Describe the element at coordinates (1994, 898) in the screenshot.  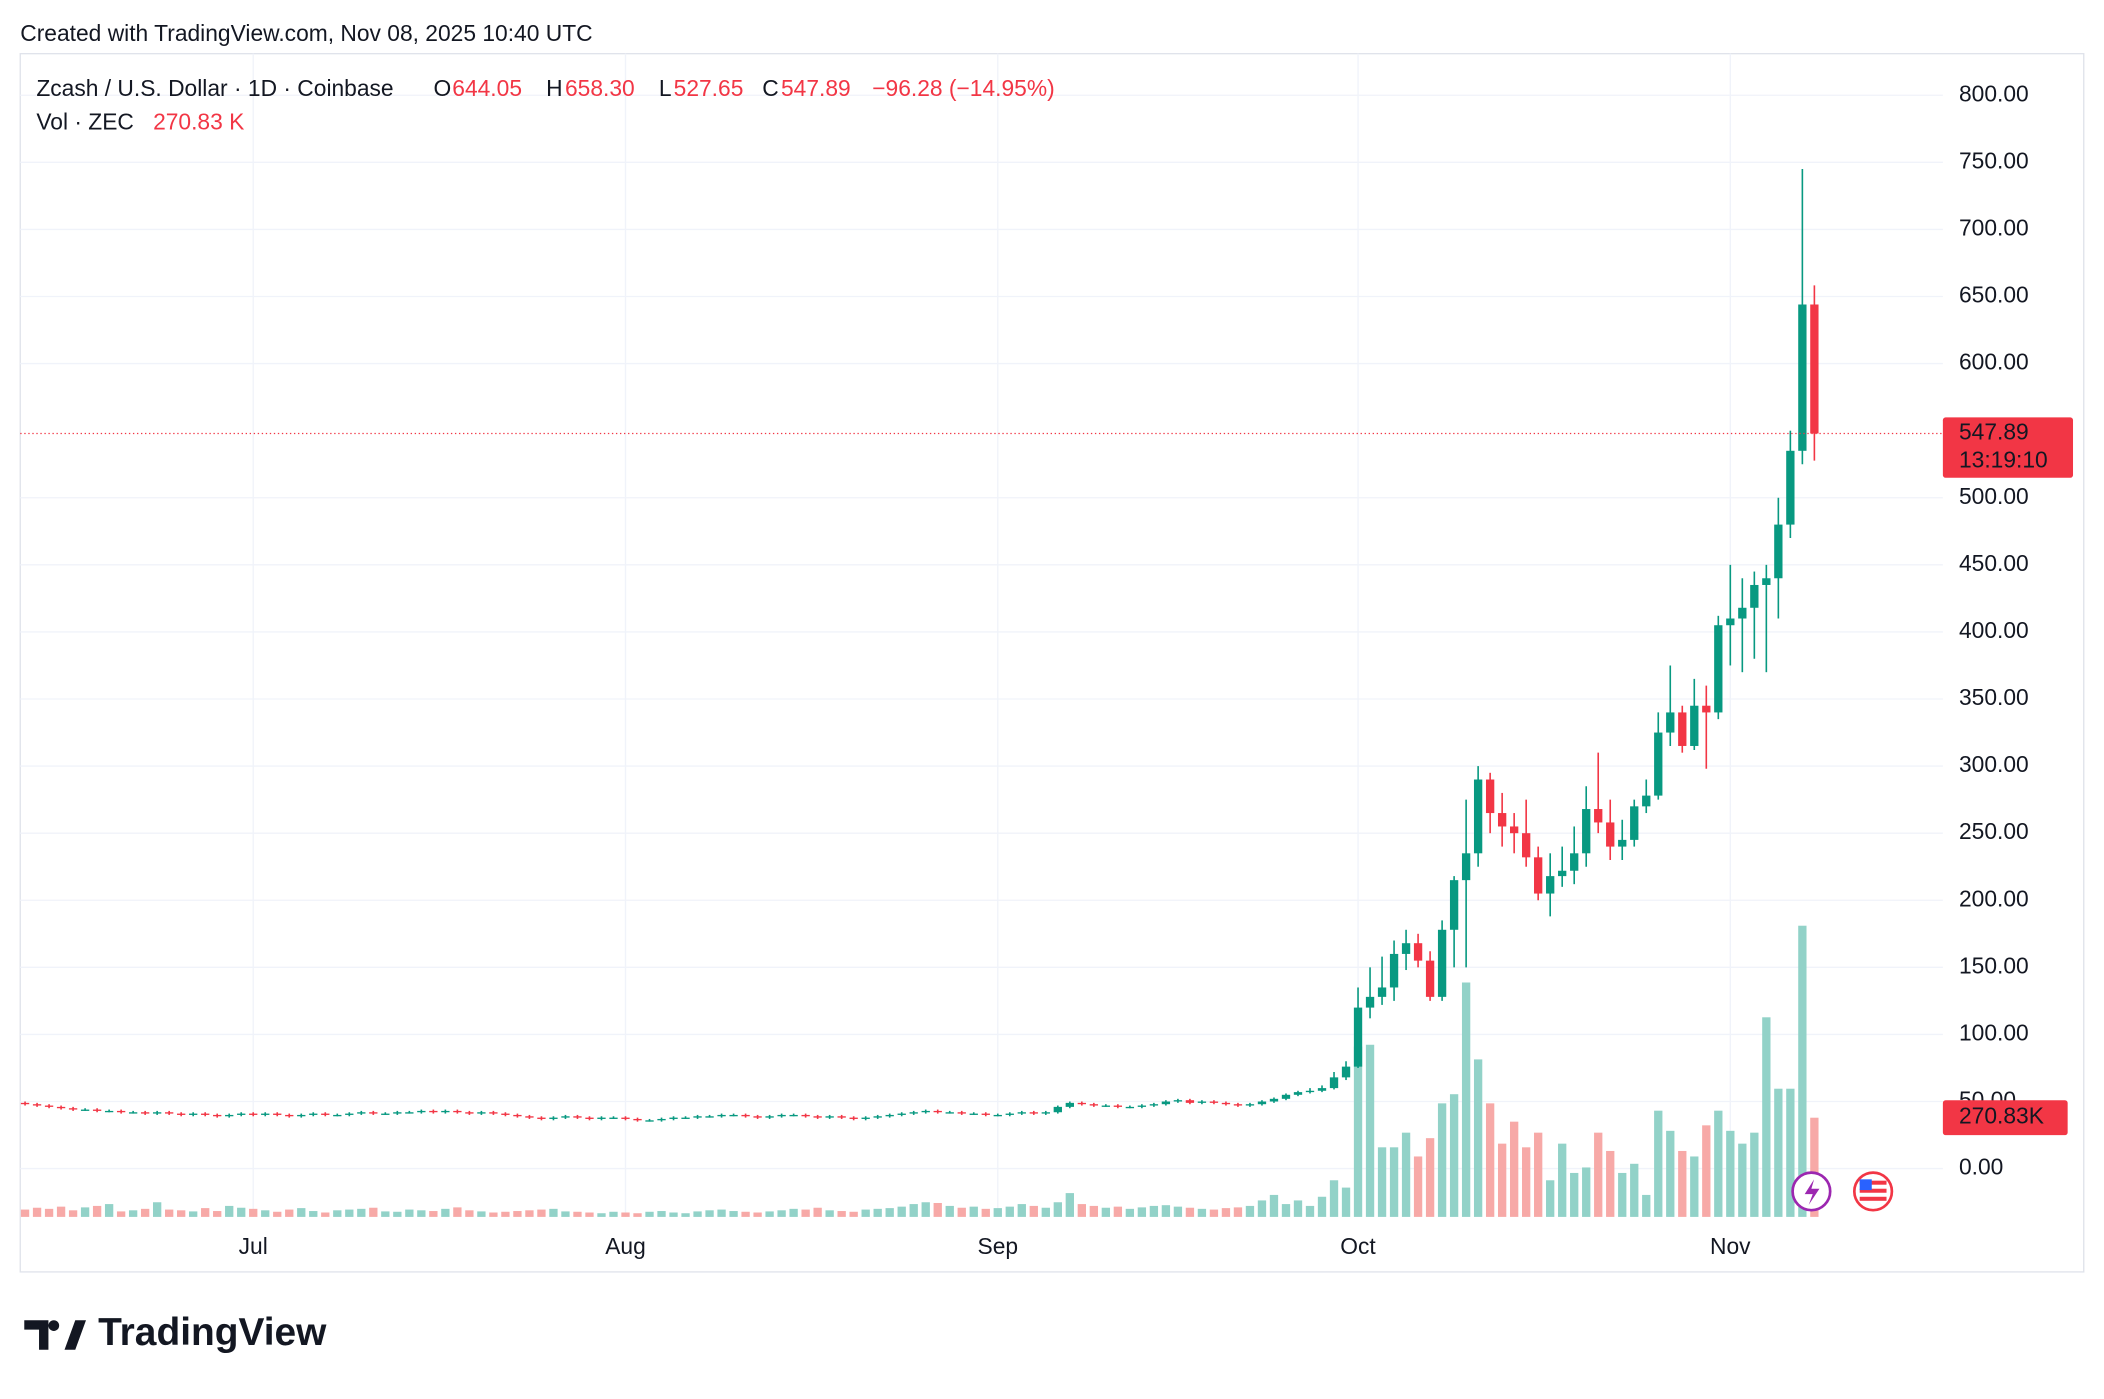
I see `y-tick-label: 200.00` at that location.